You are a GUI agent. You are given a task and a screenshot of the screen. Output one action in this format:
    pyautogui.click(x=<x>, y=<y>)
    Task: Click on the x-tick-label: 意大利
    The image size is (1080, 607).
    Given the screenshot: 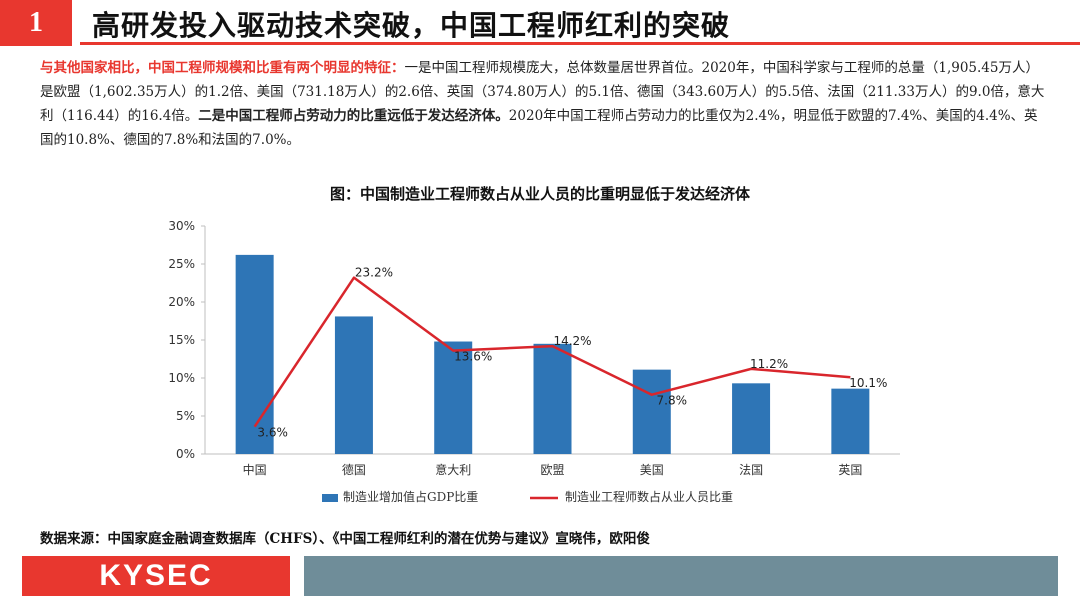 What is the action you would take?
    pyautogui.click(x=453, y=469)
    